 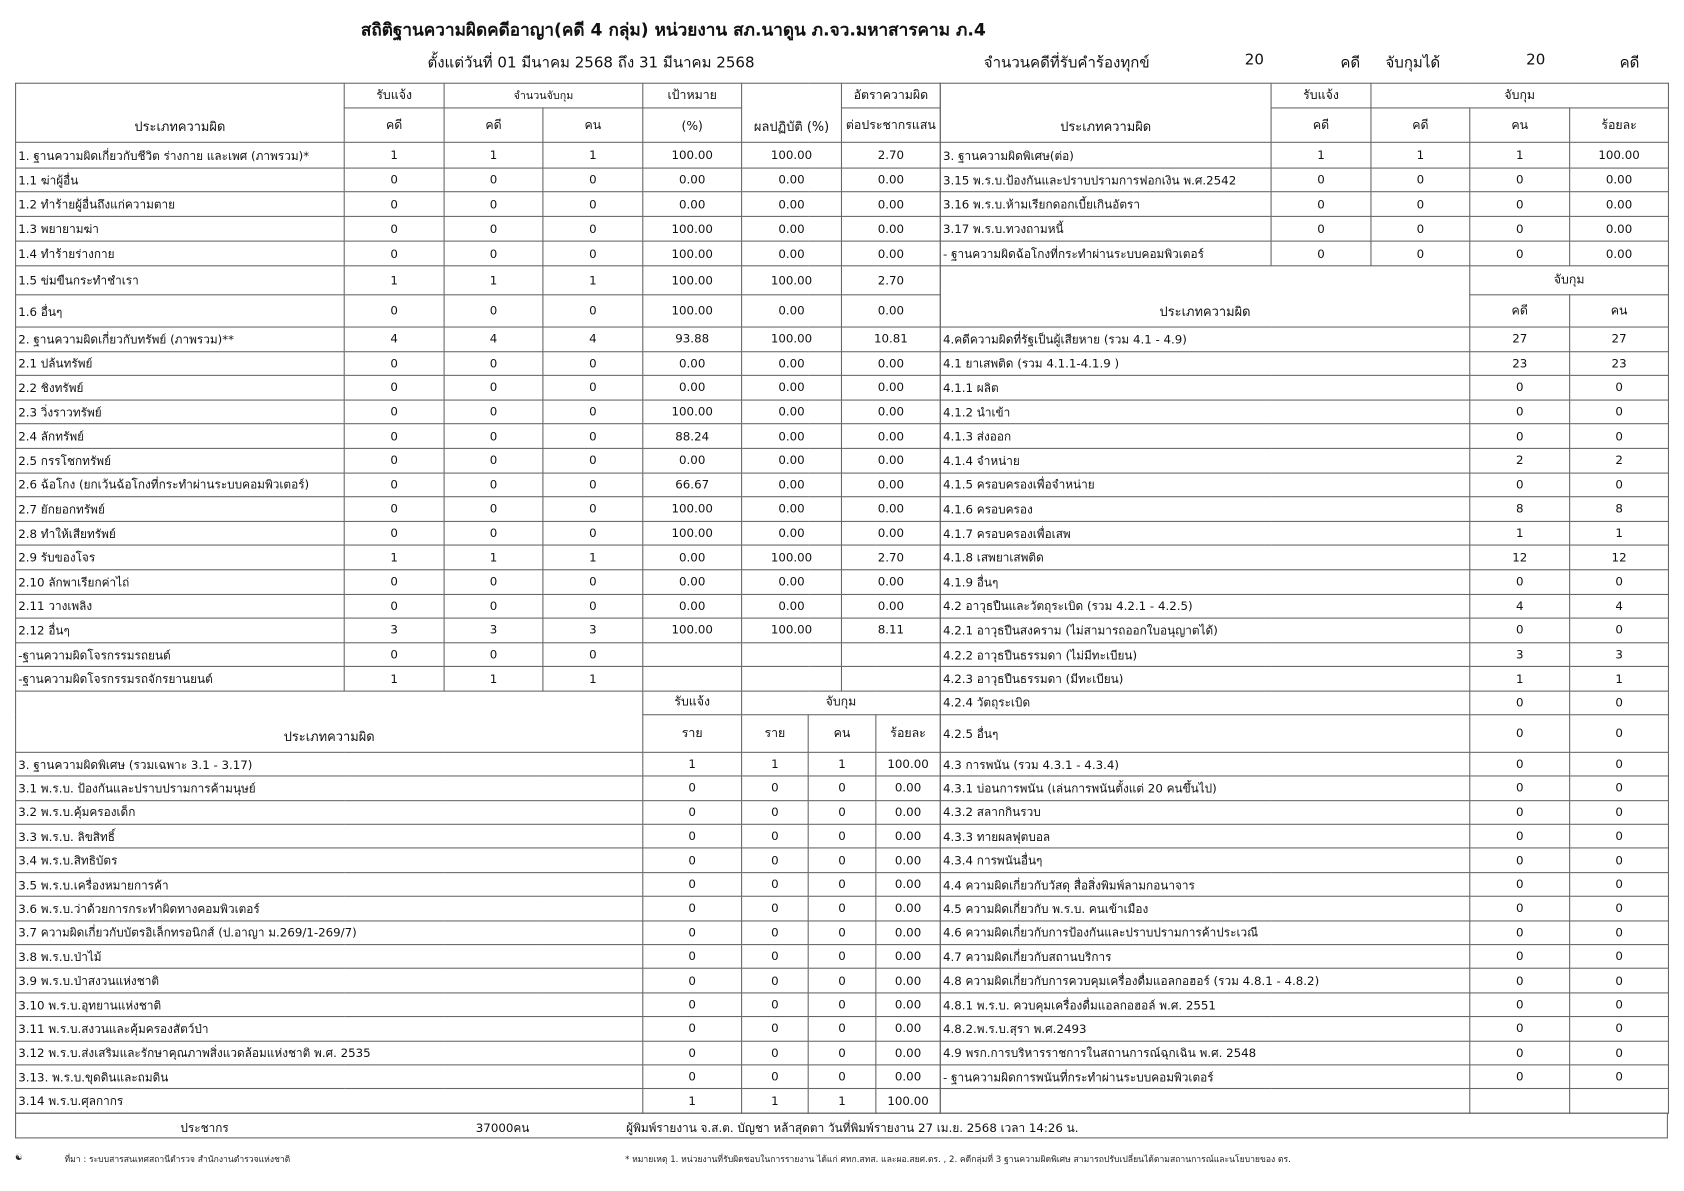 I want to click on offense-type: 4.1.6 ครอบครอง, so click(x=1205, y=509).